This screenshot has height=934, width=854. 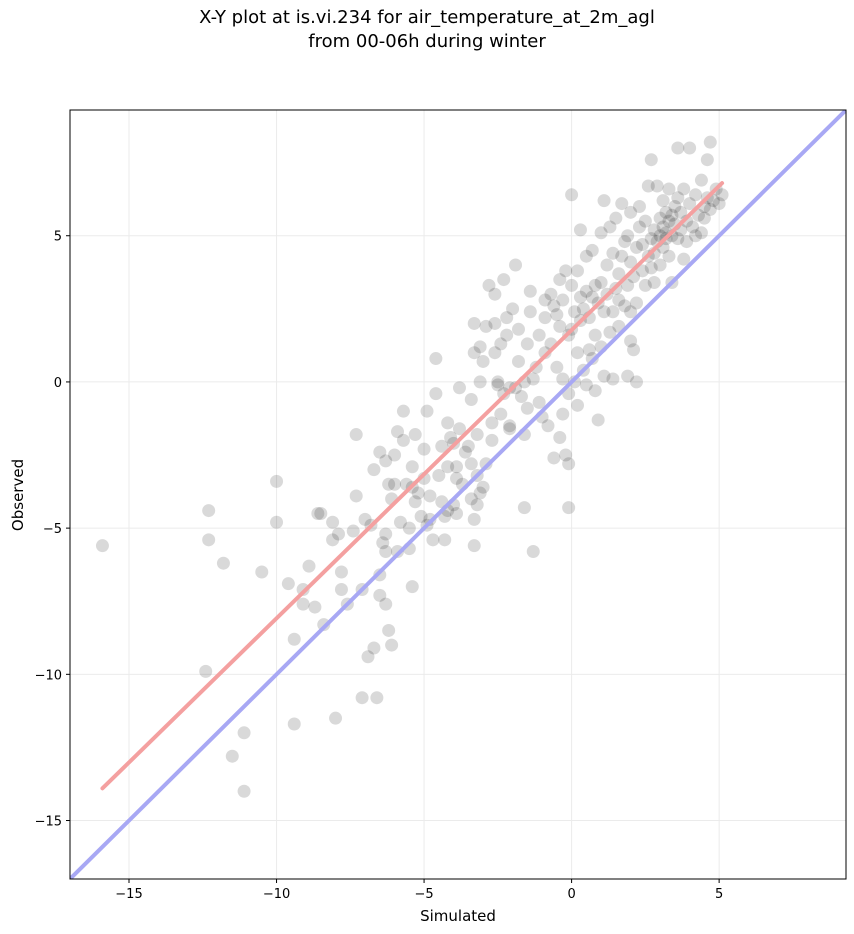 I want to click on chart-subtitle: from 00-06h during winter, so click(x=427, y=41).